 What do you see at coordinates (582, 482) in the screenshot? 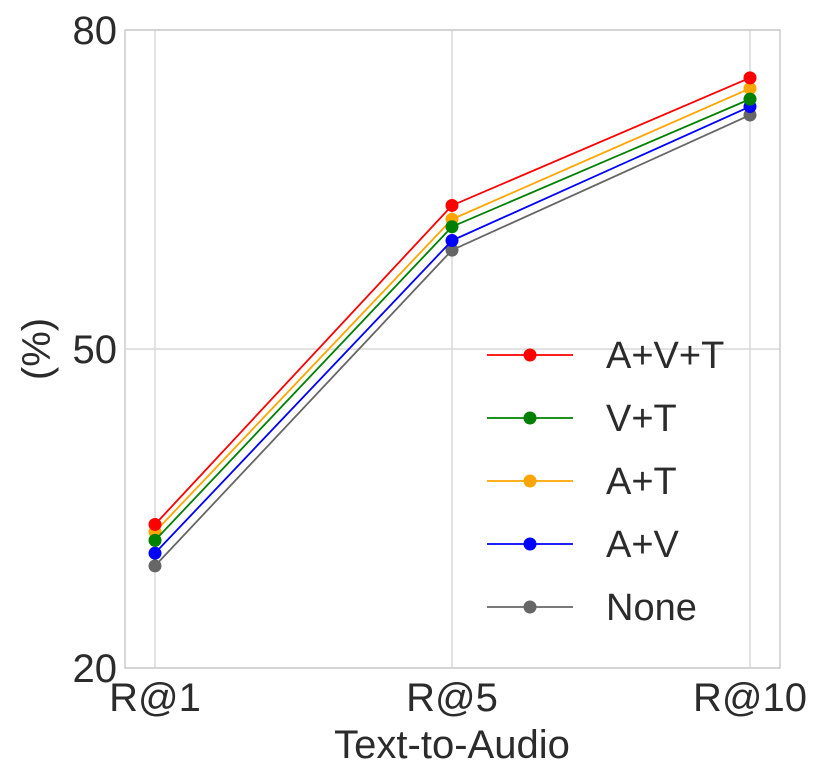
I see `legend-item-2: A+T` at bounding box center [582, 482].